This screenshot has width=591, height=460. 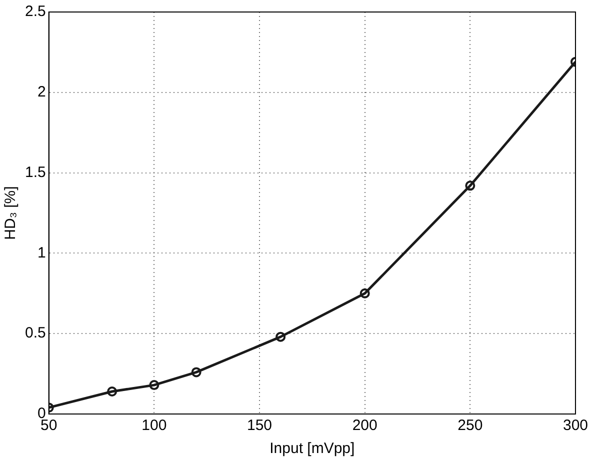 What do you see at coordinates (35, 172) in the screenshot?
I see `y-tick-label: 1.5` at bounding box center [35, 172].